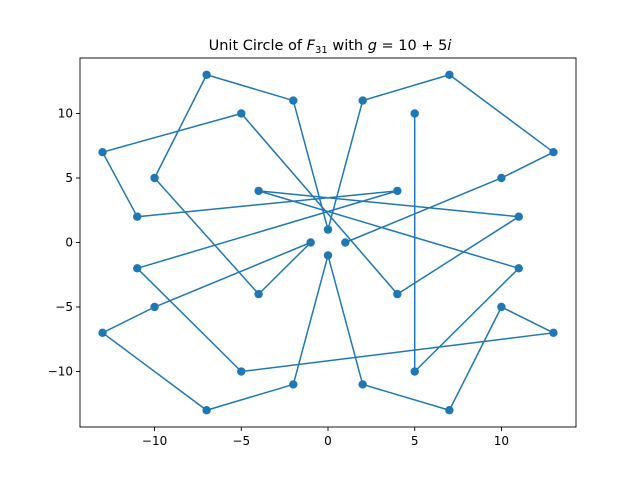 The width and height of the screenshot is (640, 480). Describe the element at coordinates (154, 441) in the screenshot. I see `x-tick-label: −10` at that location.